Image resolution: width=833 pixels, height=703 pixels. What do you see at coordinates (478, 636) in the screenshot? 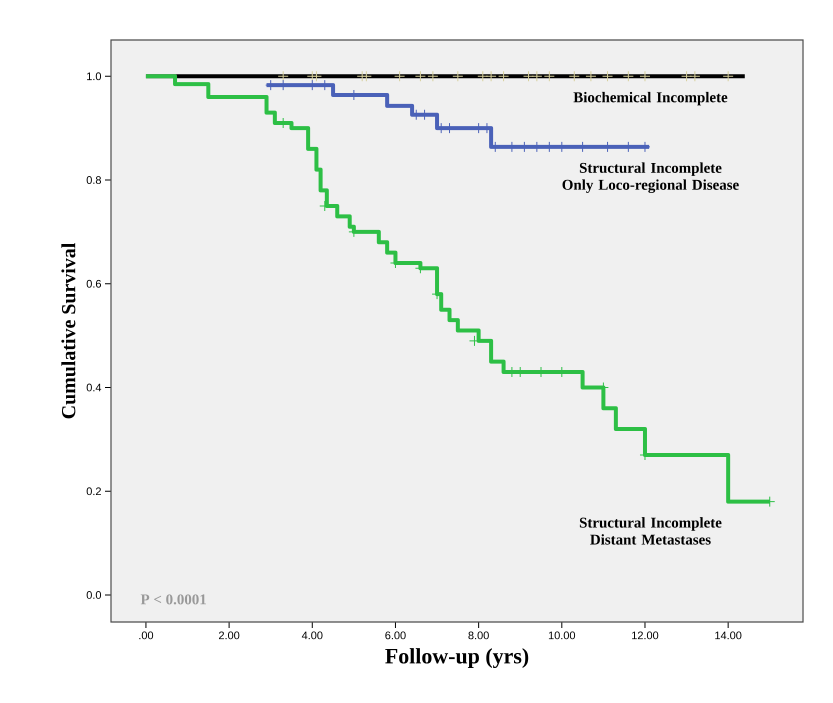
I see `x-tick-label: 8.00` at bounding box center [478, 636].